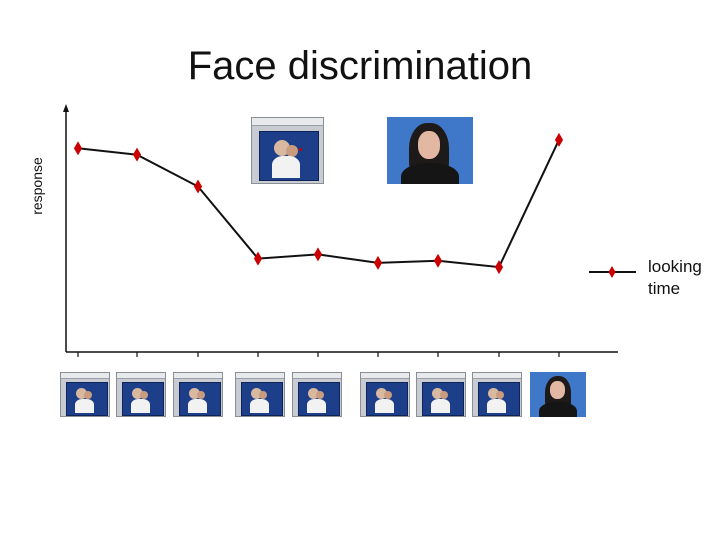  What do you see at coordinates (664, 288) in the screenshot?
I see `legend-label-line2: time` at bounding box center [664, 288].